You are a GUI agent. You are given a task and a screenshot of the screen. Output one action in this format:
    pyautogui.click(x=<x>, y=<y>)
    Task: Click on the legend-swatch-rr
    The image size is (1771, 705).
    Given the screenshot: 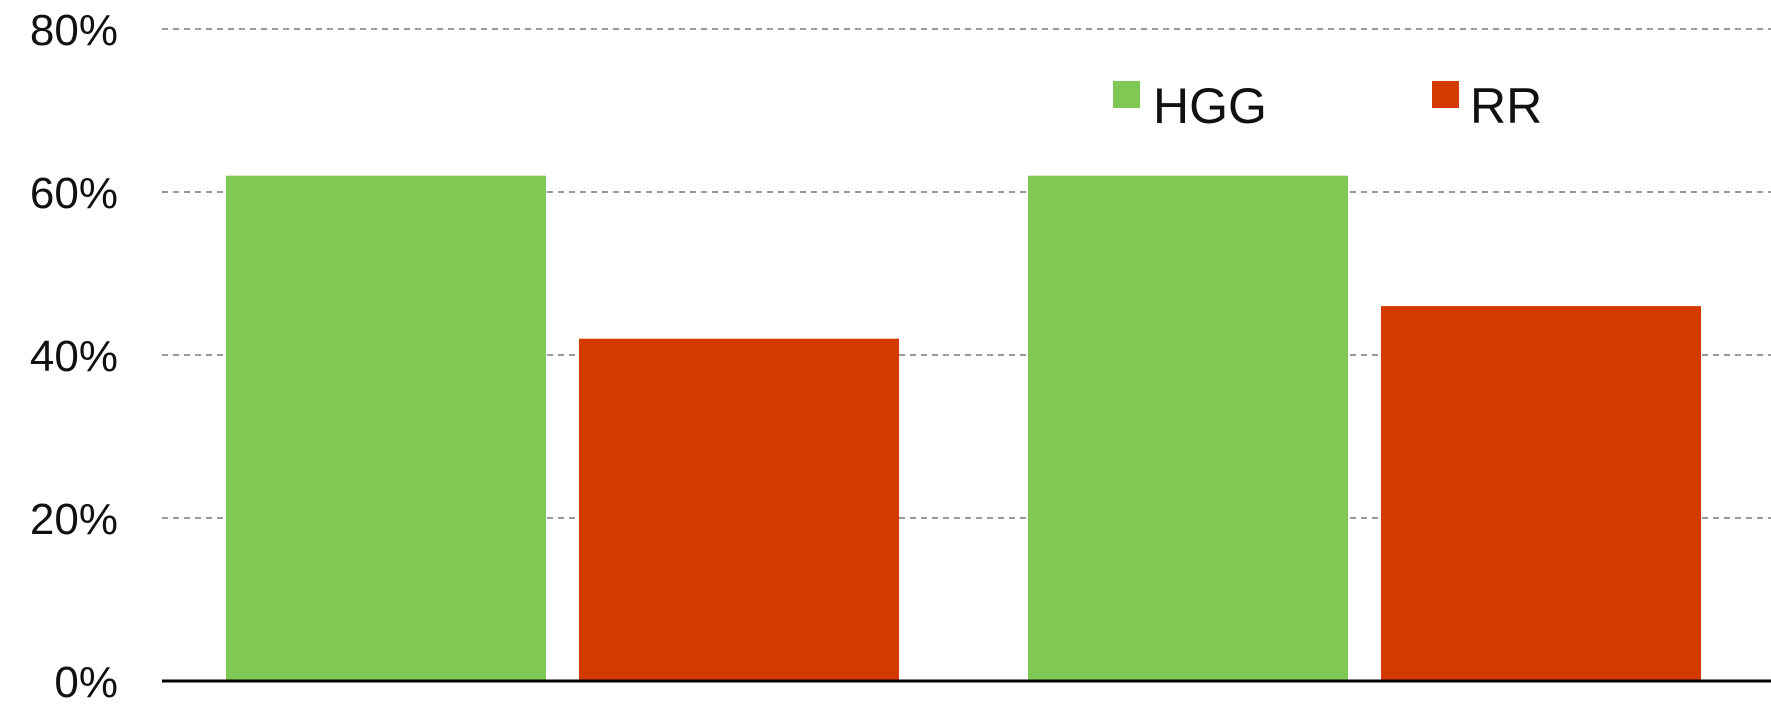 What is the action you would take?
    pyautogui.click(x=1445, y=94)
    